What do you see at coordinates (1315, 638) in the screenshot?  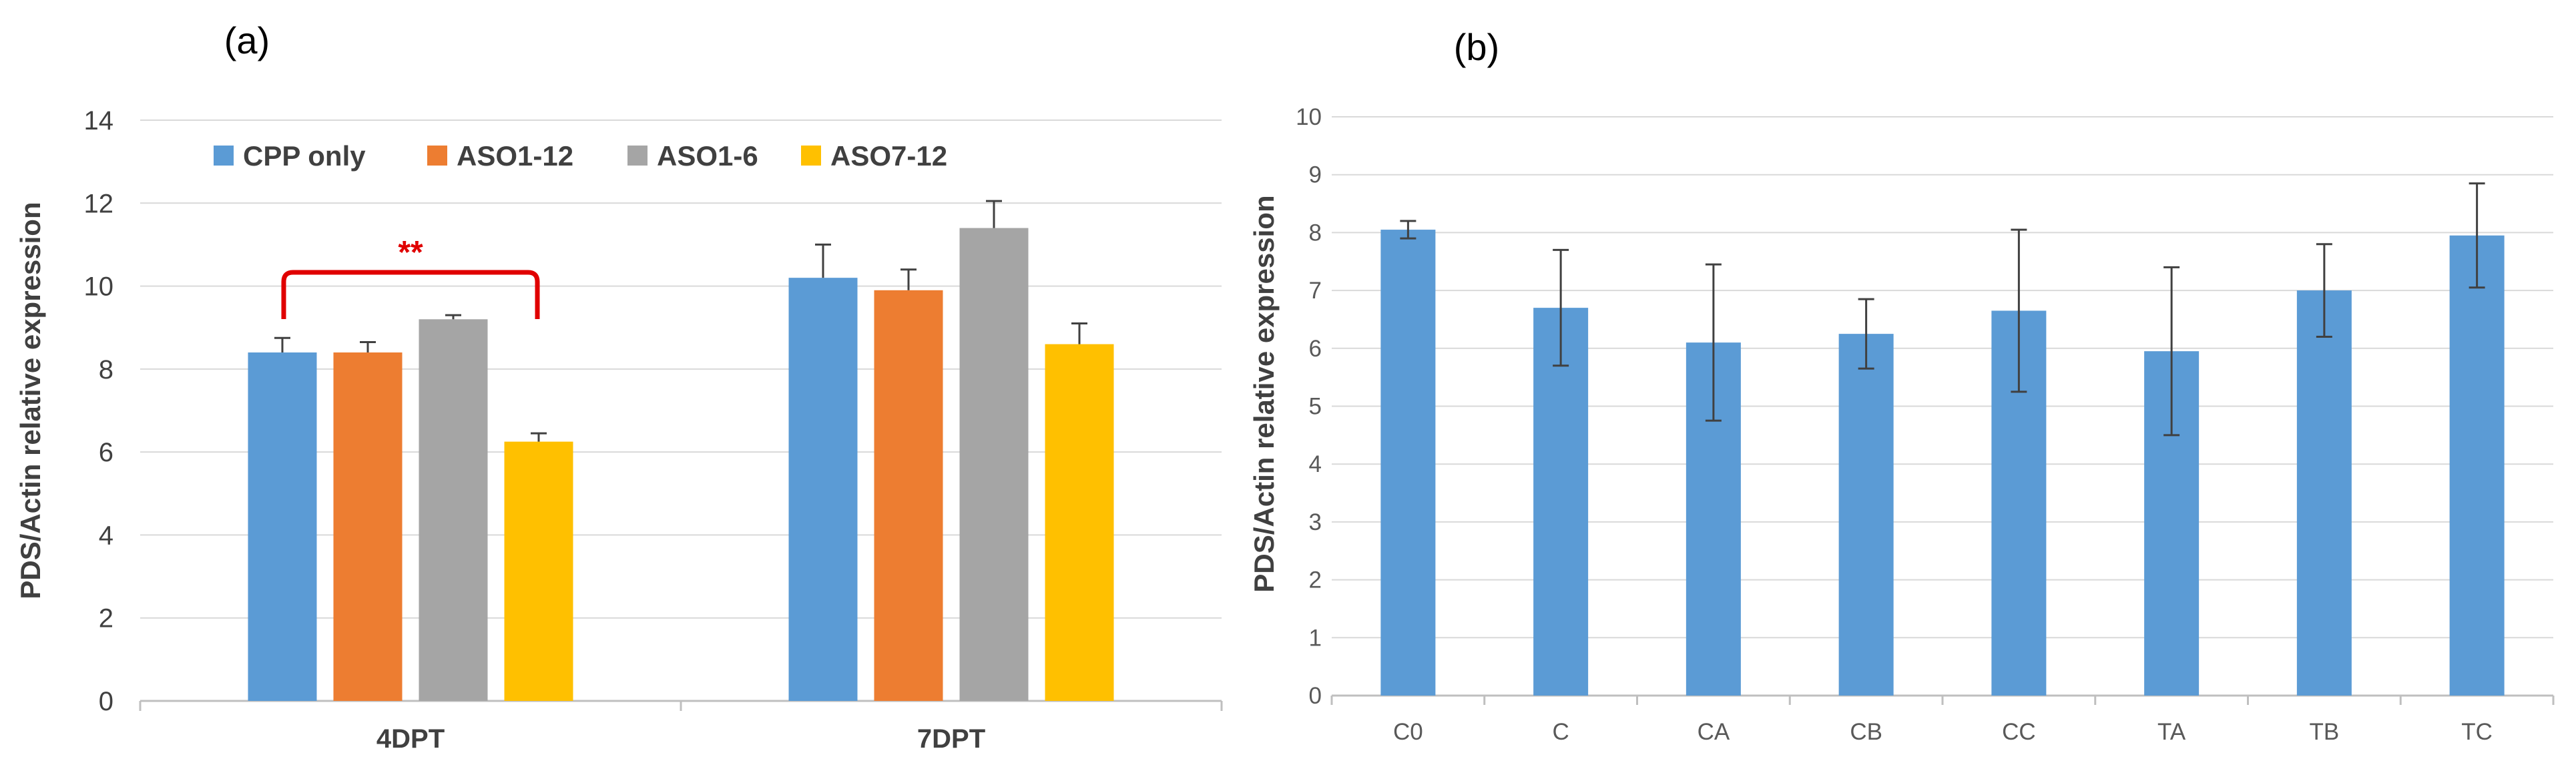 I see `y-tick-label: 1` at bounding box center [1315, 638].